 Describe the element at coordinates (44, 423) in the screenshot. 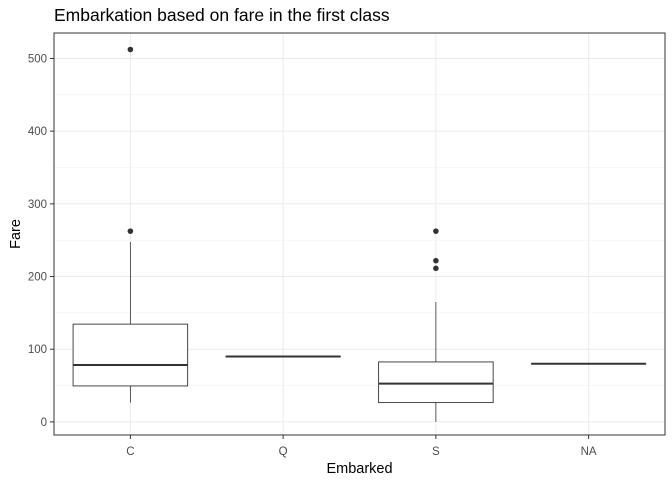

I see `y-tick-label: 0` at that location.